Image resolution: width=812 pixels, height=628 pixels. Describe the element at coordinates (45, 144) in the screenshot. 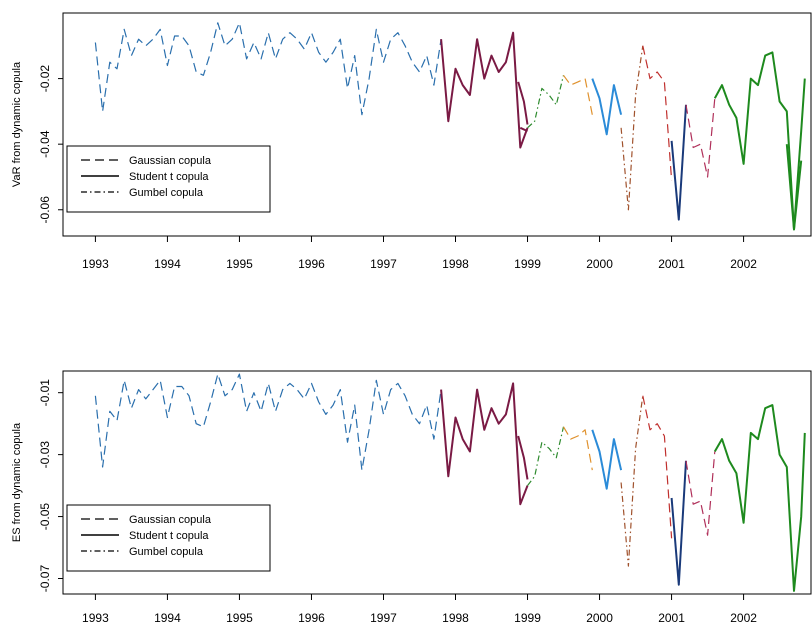

I see `y-tick-label: -0.04` at that location.